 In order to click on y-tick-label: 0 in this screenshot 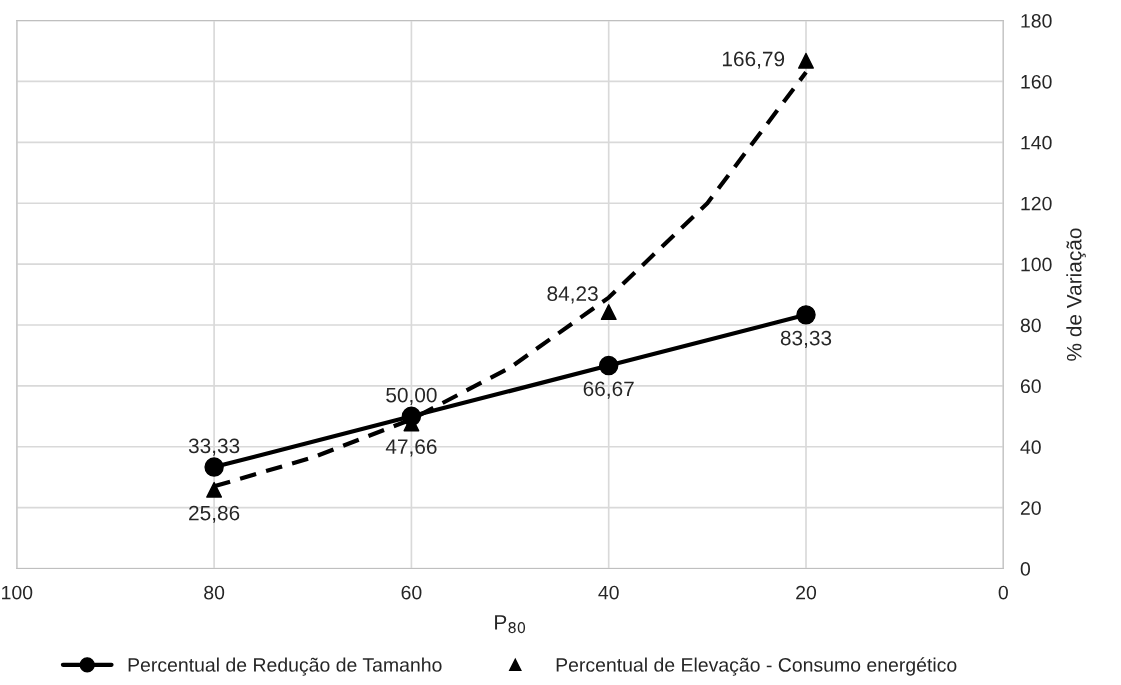, I will do `click(1025, 569)`.